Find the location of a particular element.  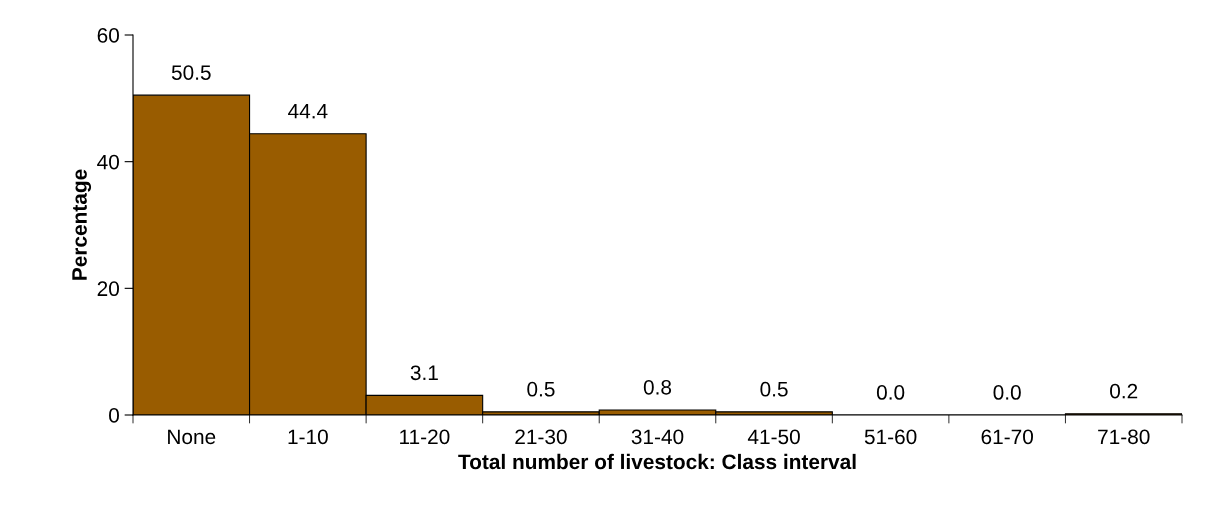

y-axis-title: Percentage is located at coordinates (82, 224).